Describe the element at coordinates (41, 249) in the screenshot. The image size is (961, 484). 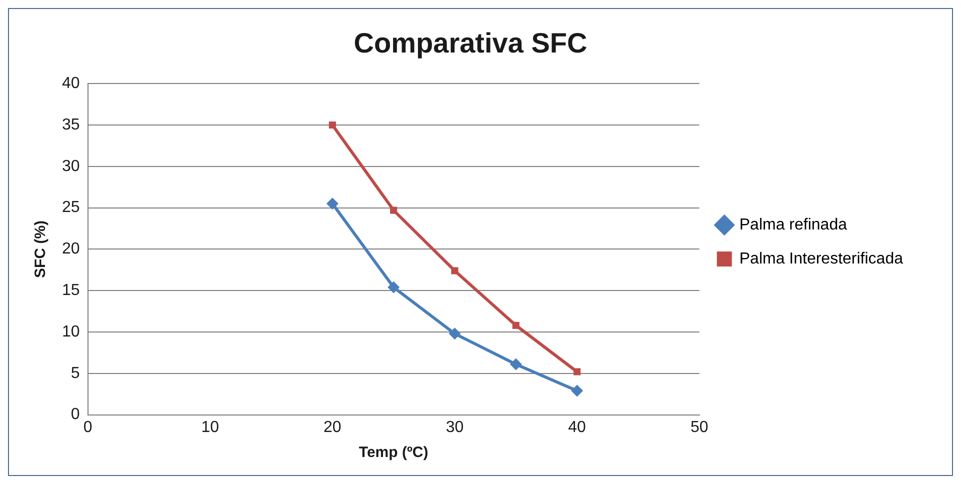
I see `y-axis-title: SFC (%)` at that location.